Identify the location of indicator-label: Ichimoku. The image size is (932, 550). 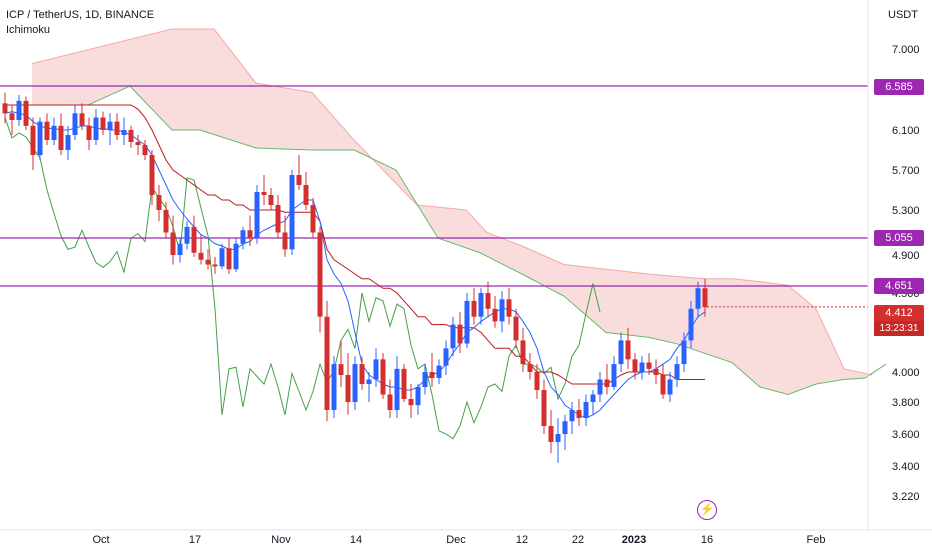
(28, 30).